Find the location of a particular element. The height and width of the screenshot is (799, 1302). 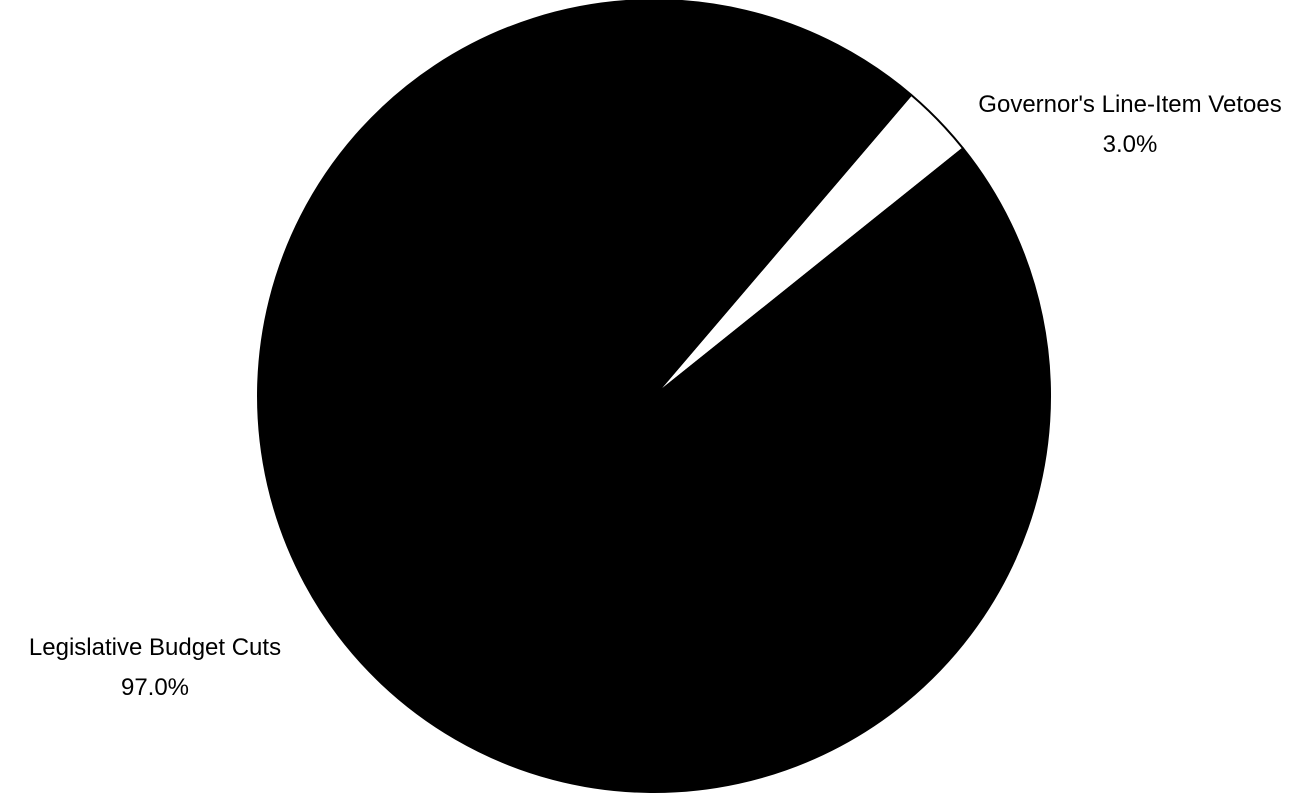

slice-percent-governors-vetoes: 3.0% is located at coordinates (1130, 144).